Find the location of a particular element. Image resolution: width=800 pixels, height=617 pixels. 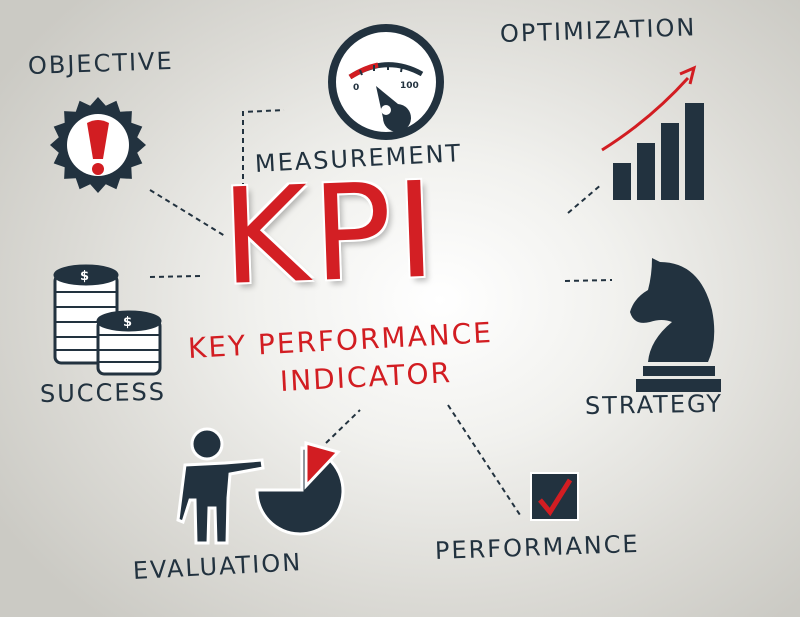

connector-objective is located at coordinates (187, 213).